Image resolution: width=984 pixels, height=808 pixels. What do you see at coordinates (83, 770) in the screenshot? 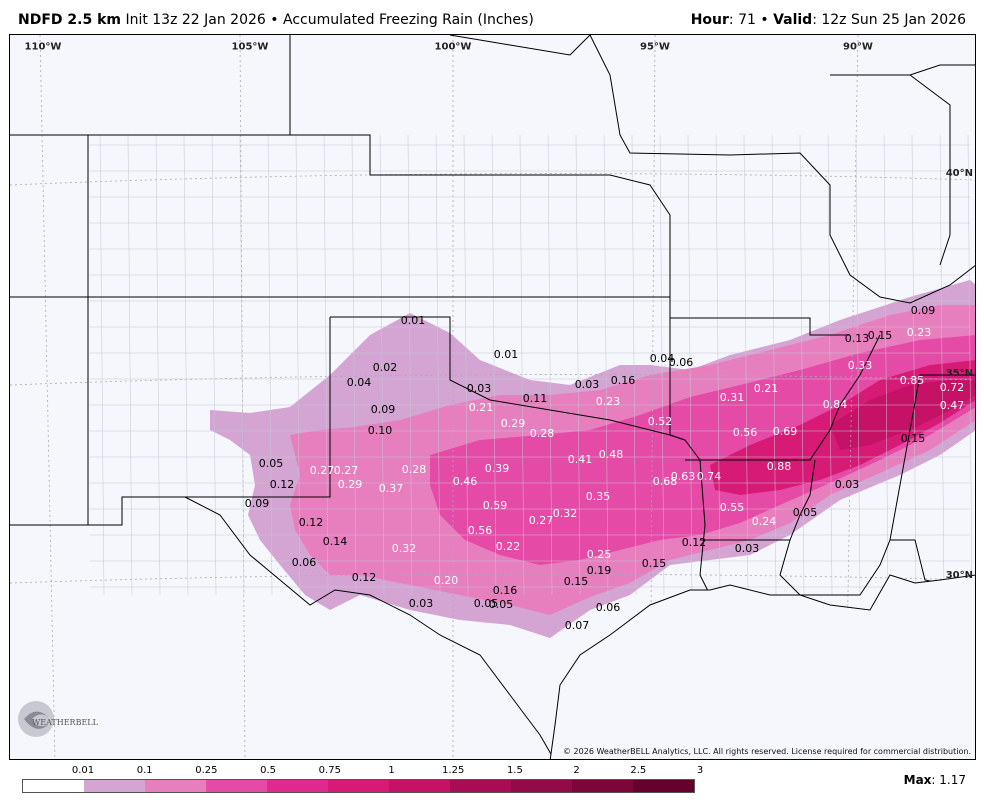
I see `legend-tick: 0.01` at bounding box center [83, 770].